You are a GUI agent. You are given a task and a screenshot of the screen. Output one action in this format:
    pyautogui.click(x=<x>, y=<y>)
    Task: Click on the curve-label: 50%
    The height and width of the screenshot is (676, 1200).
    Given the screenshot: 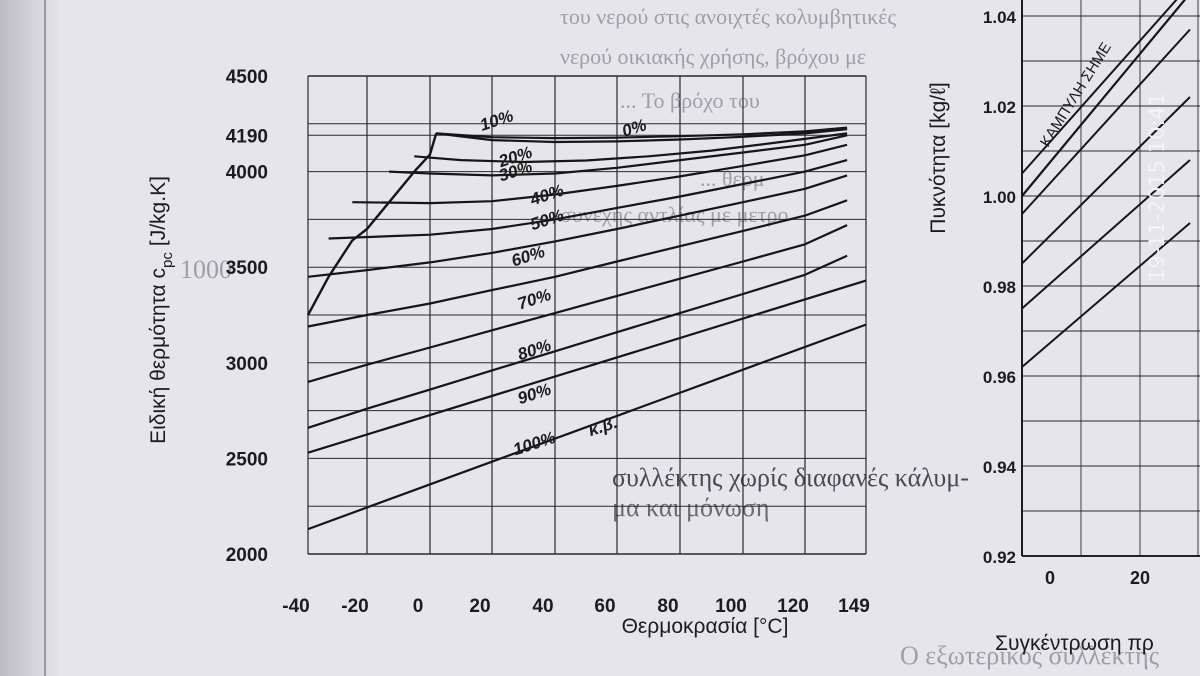 What is the action you would take?
    pyautogui.click(x=547, y=220)
    